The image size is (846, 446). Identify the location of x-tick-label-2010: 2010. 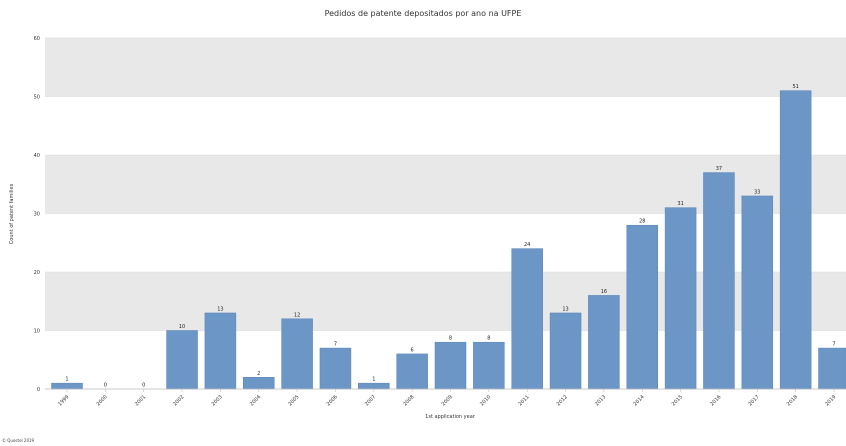
(485, 400).